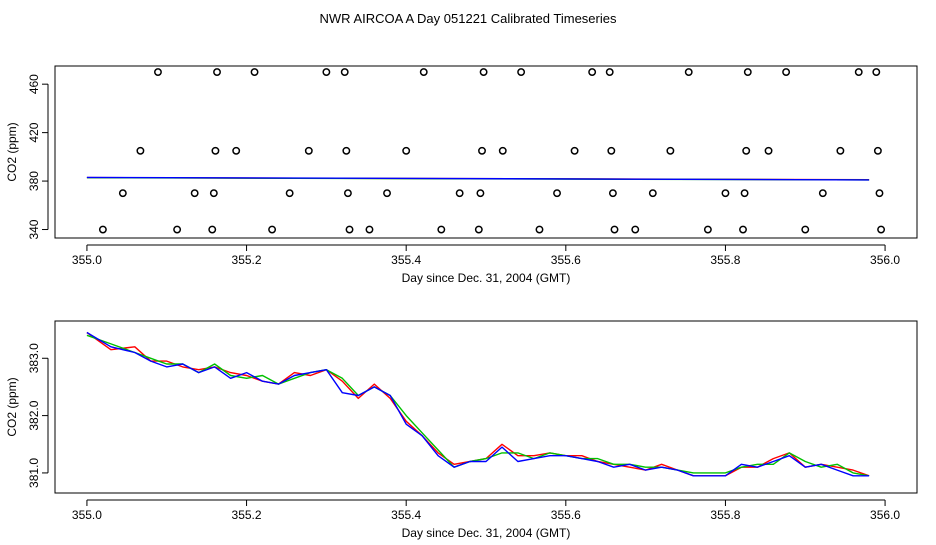 Image resolution: width=936 pixels, height=545 pixels. Describe the element at coordinates (34, 473) in the screenshot. I see `y-tick-label: 381.0` at that location.